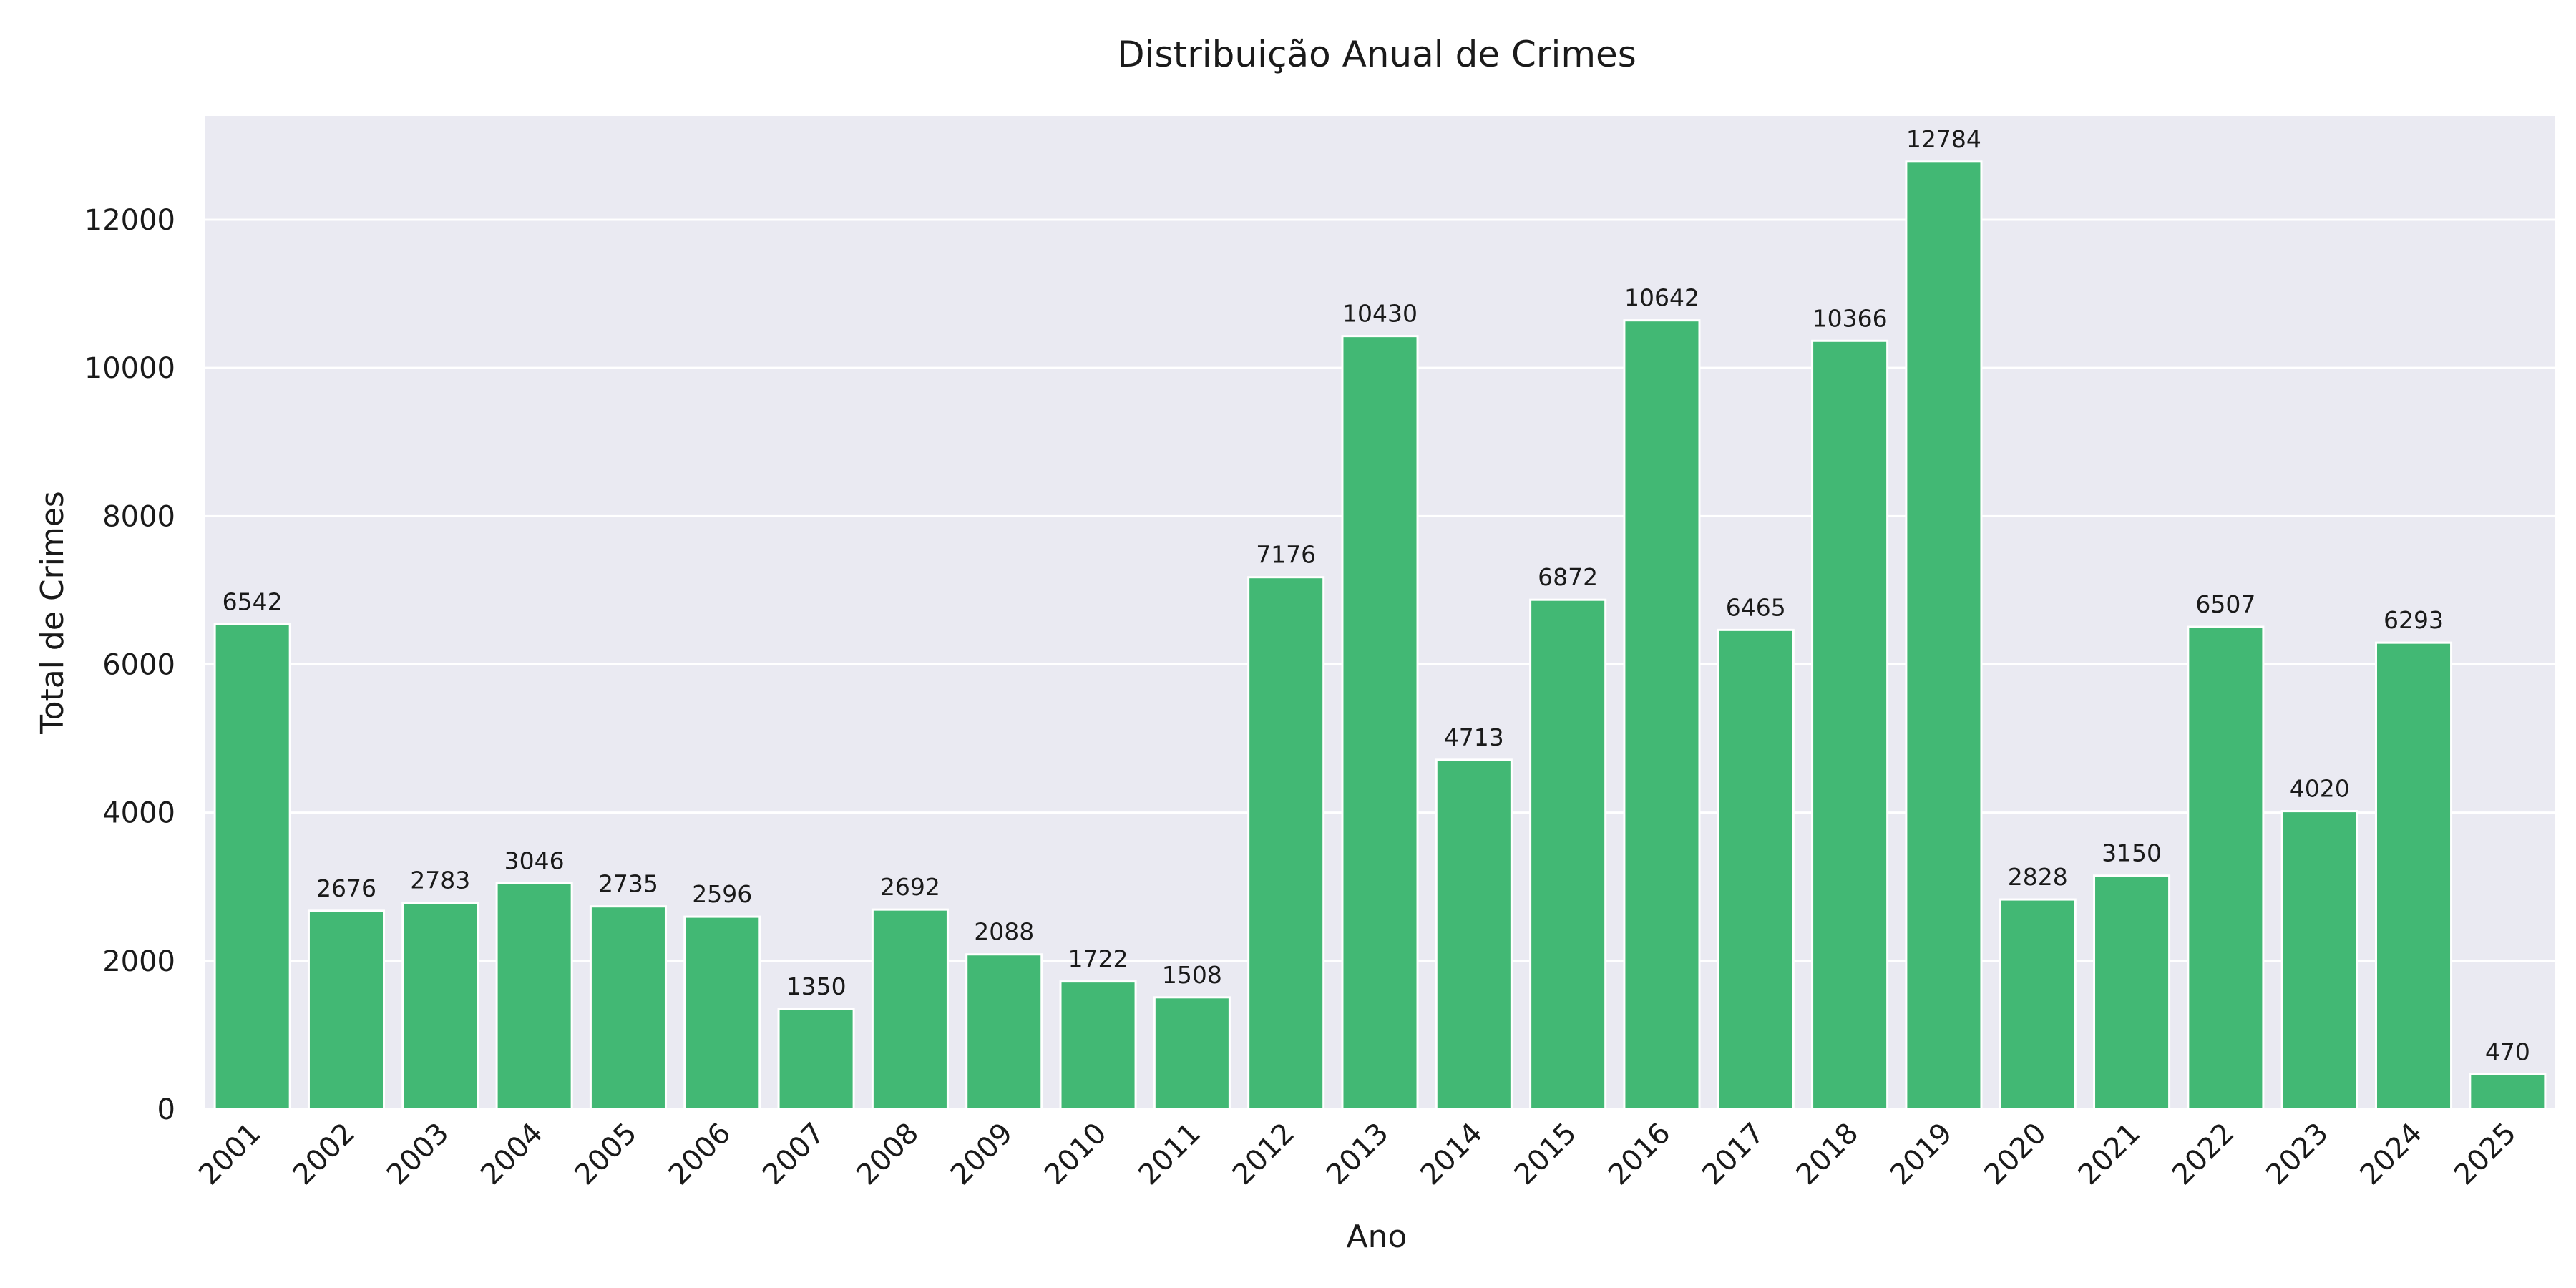 The height and width of the screenshot is (1288, 2576). Describe the element at coordinates (982, 1154) in the screenshot. I see `x-tick-label-2009: 2009` at that location.